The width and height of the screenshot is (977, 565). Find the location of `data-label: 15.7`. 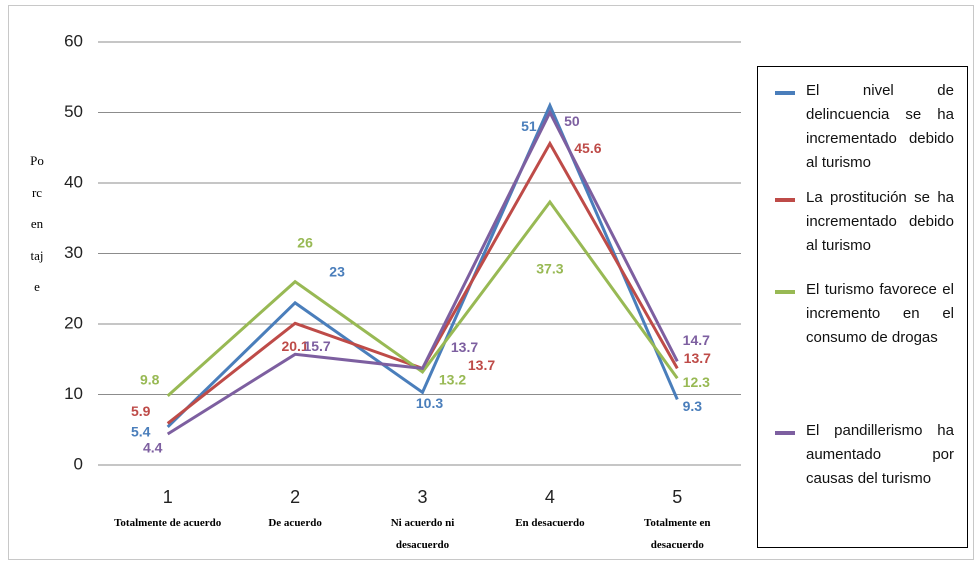

data-label: 15.7 is located at coordinates (316, 346).